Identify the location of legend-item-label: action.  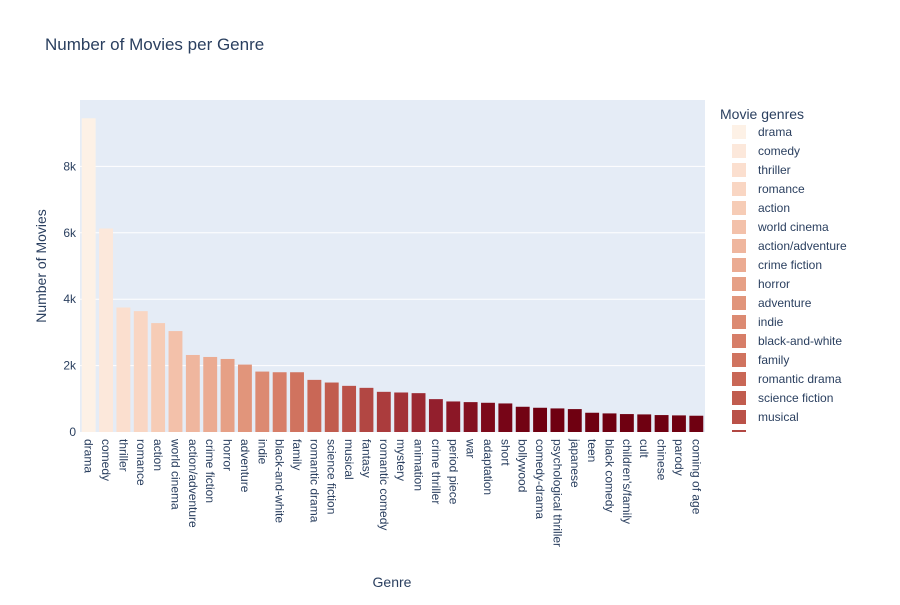
(774, 208).